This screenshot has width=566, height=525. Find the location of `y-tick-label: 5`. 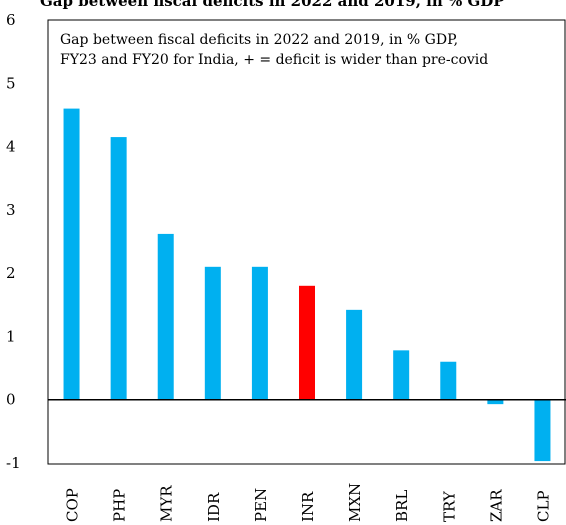

y-tick-label: 5 is located at coordinates (11, 83).